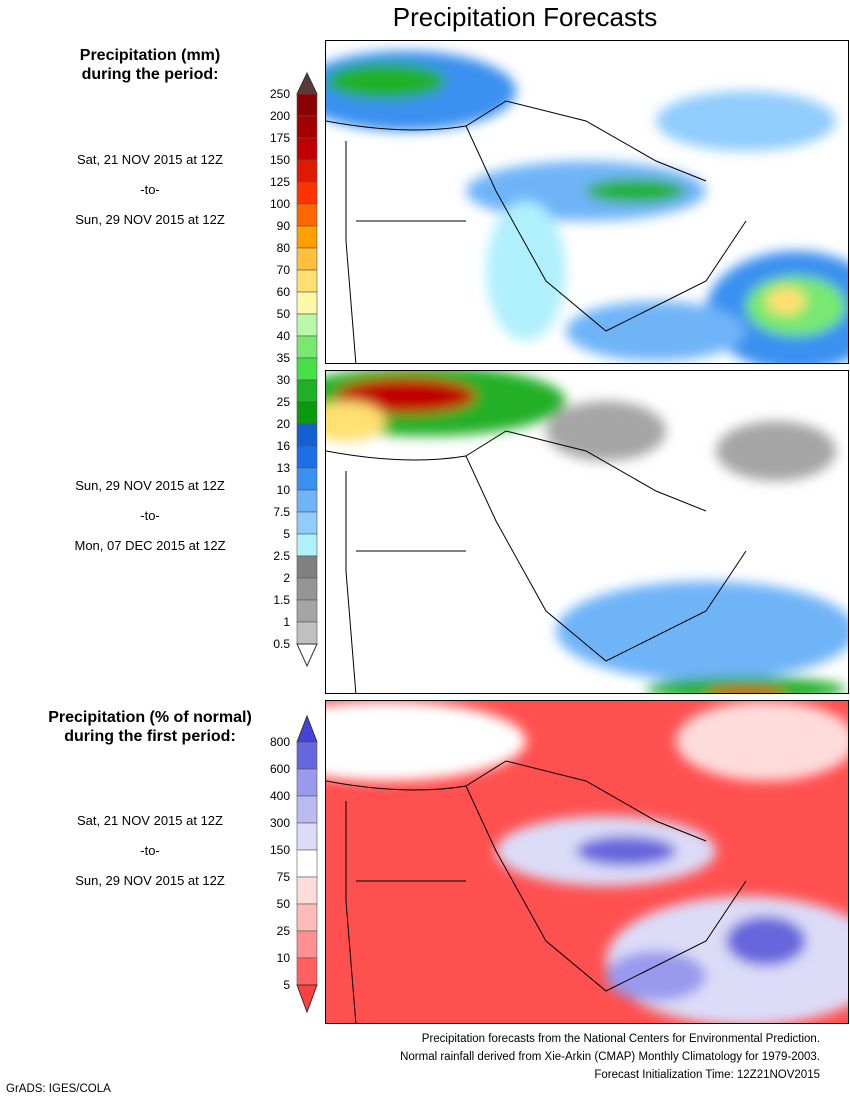 The image size is (850, 1100). I want to click on colorbar-label: 16, so click(283, 446).